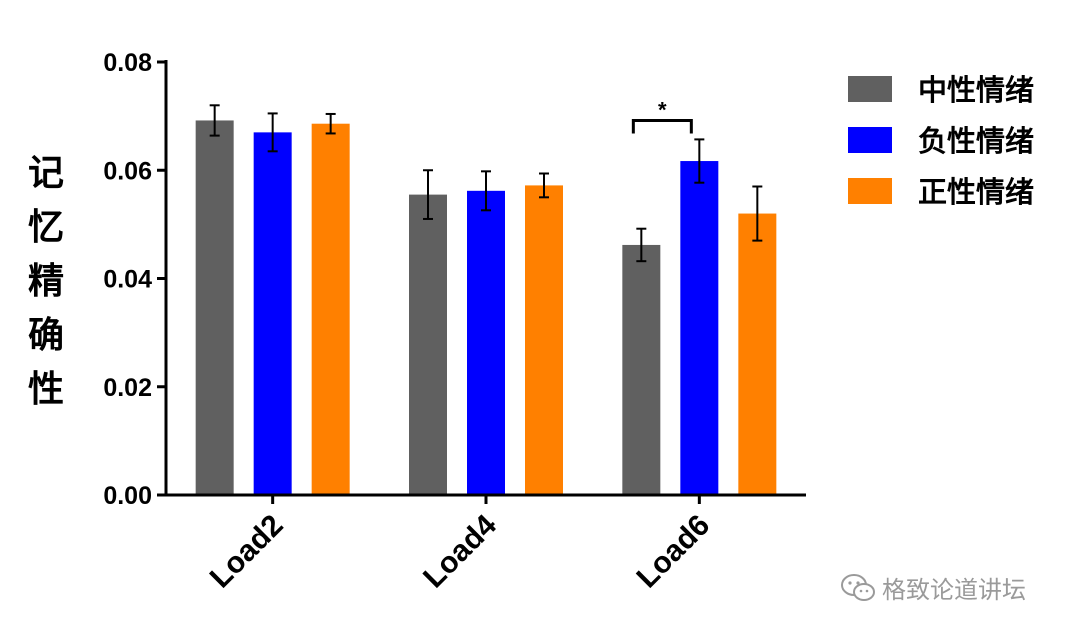 The height and width of the screenshot is (635, 1080). Describe the element at coordinates (46, 173) in the screenshot. I see `y-axis-label-char: 记` at that location.